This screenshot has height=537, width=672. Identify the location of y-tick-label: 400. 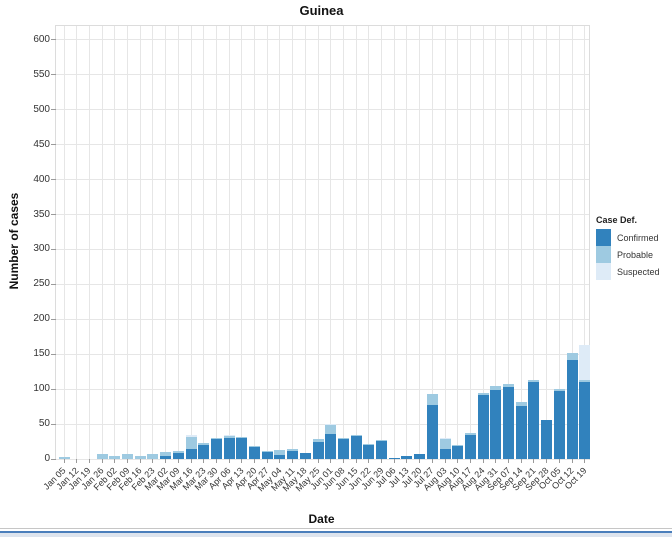
(41, 179).